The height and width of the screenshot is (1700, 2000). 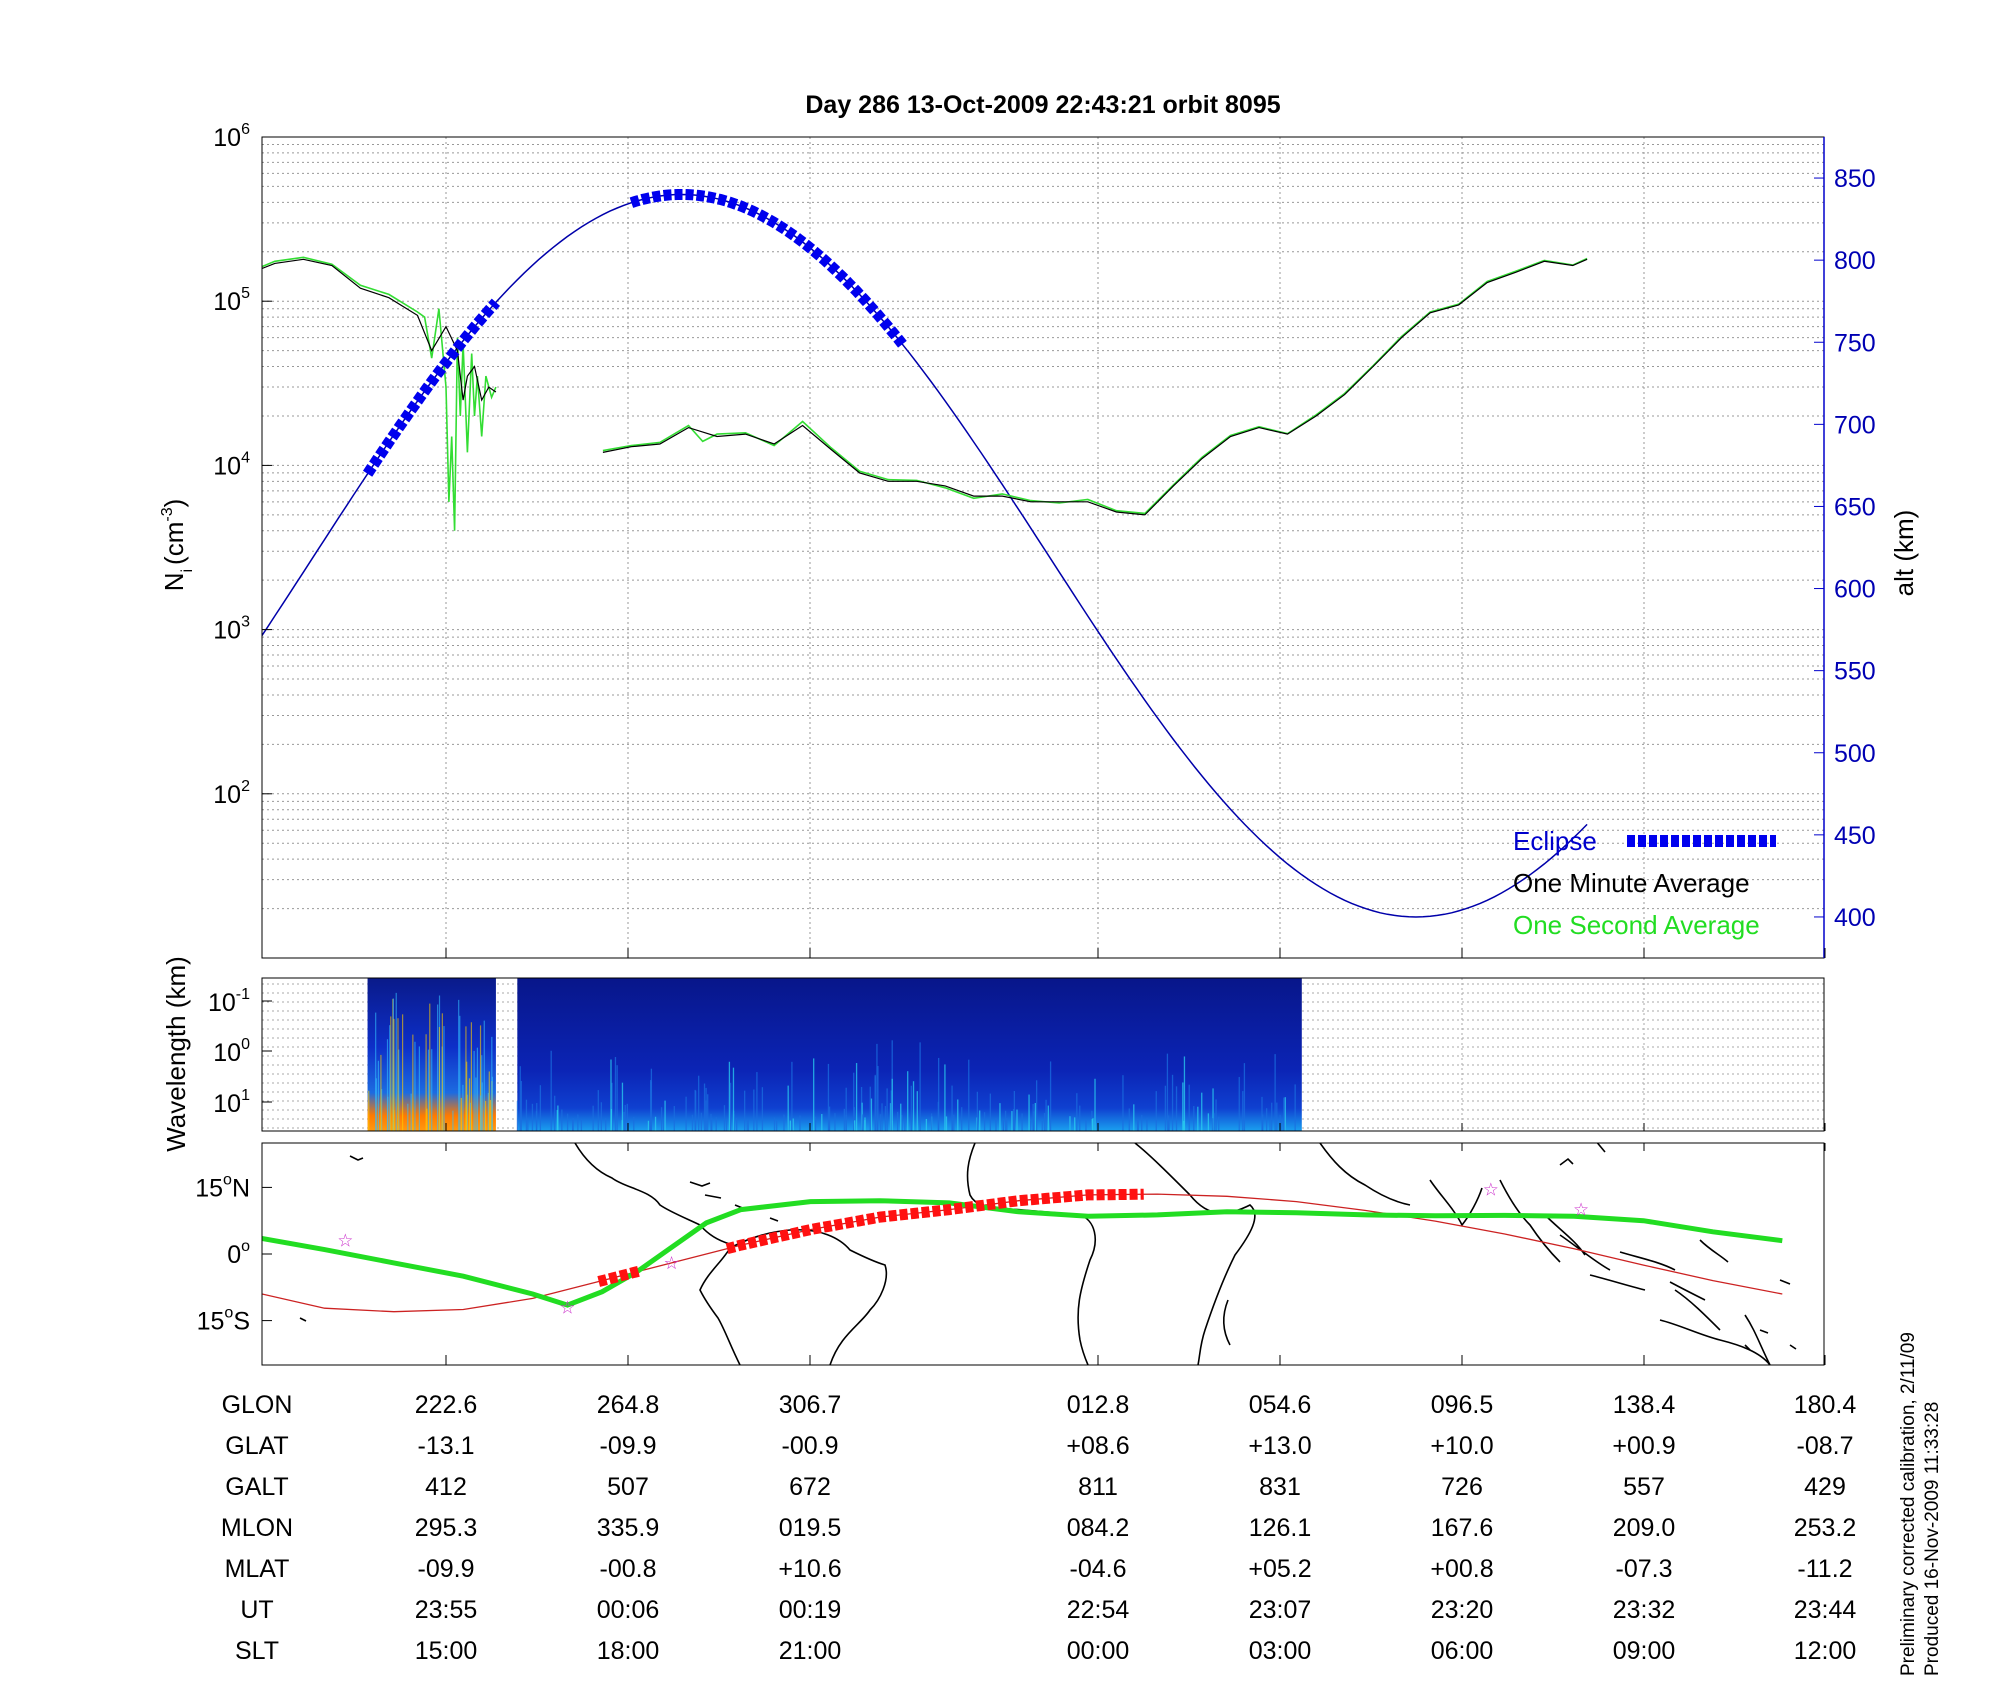 I want to click on density-y-tick-label: 10³, so click(x=231, y=629).